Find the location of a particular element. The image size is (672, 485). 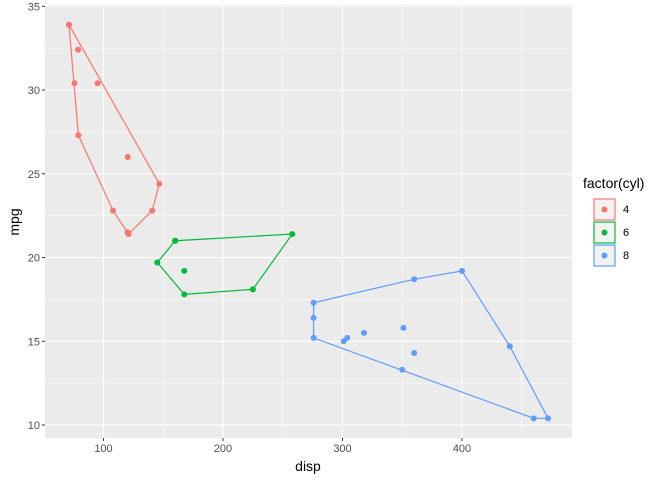

x-tick-label: 100 is located at coordinates (103, 449).